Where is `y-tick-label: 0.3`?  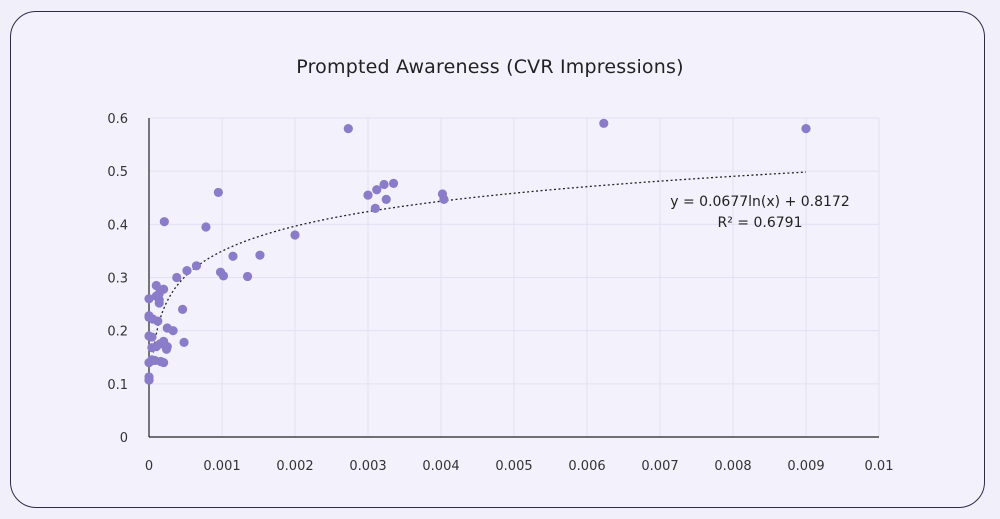
y-tick-label: 0.3 is located at coordinates (117, 279).